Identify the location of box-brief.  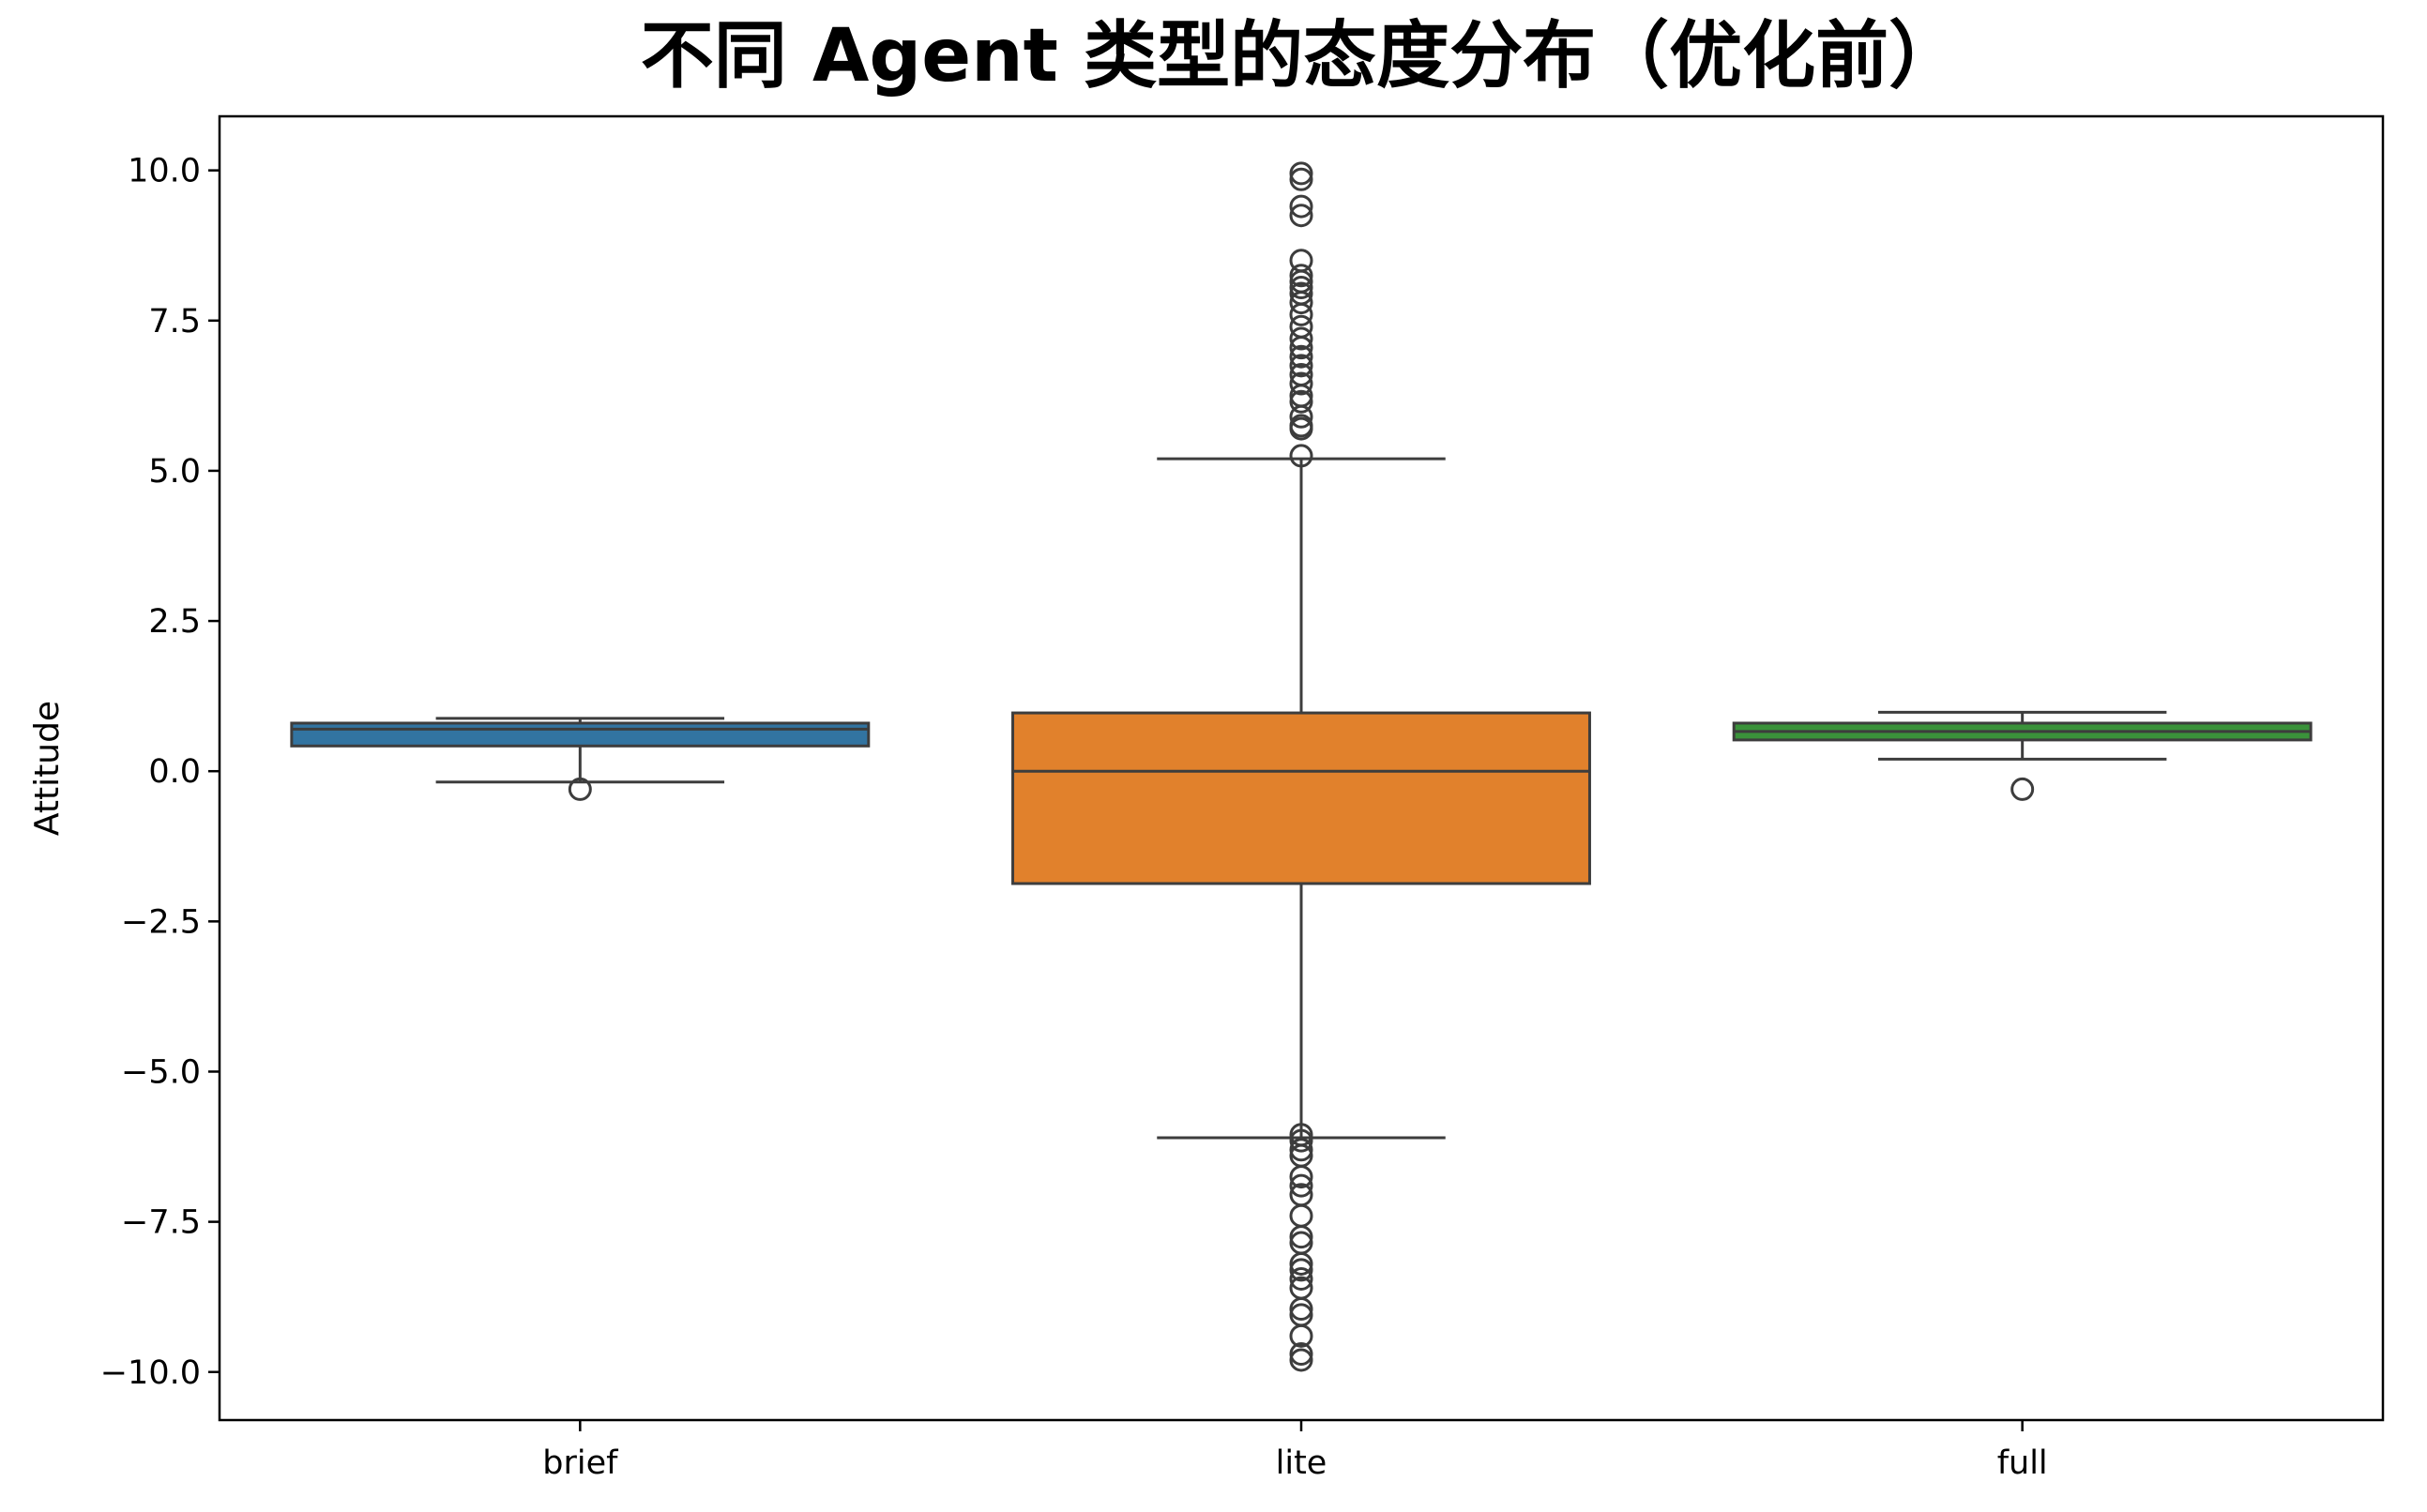
(580, 759).